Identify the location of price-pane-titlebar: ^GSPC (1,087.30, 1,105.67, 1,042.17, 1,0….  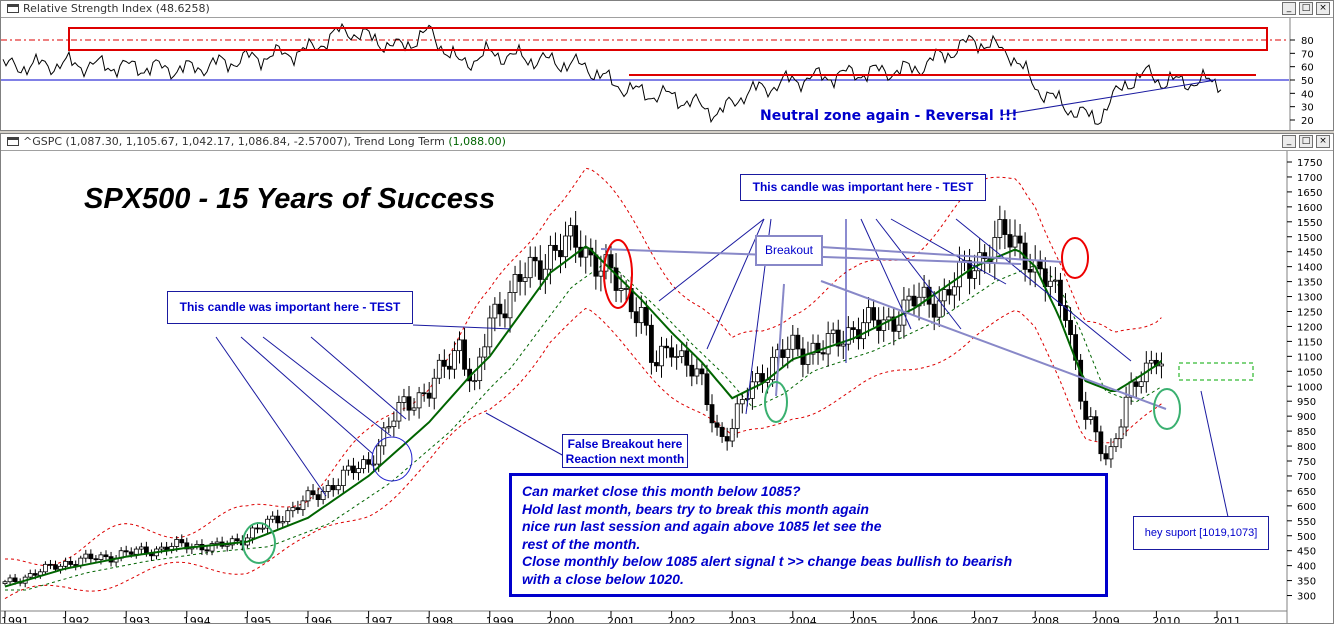
(667, 142).